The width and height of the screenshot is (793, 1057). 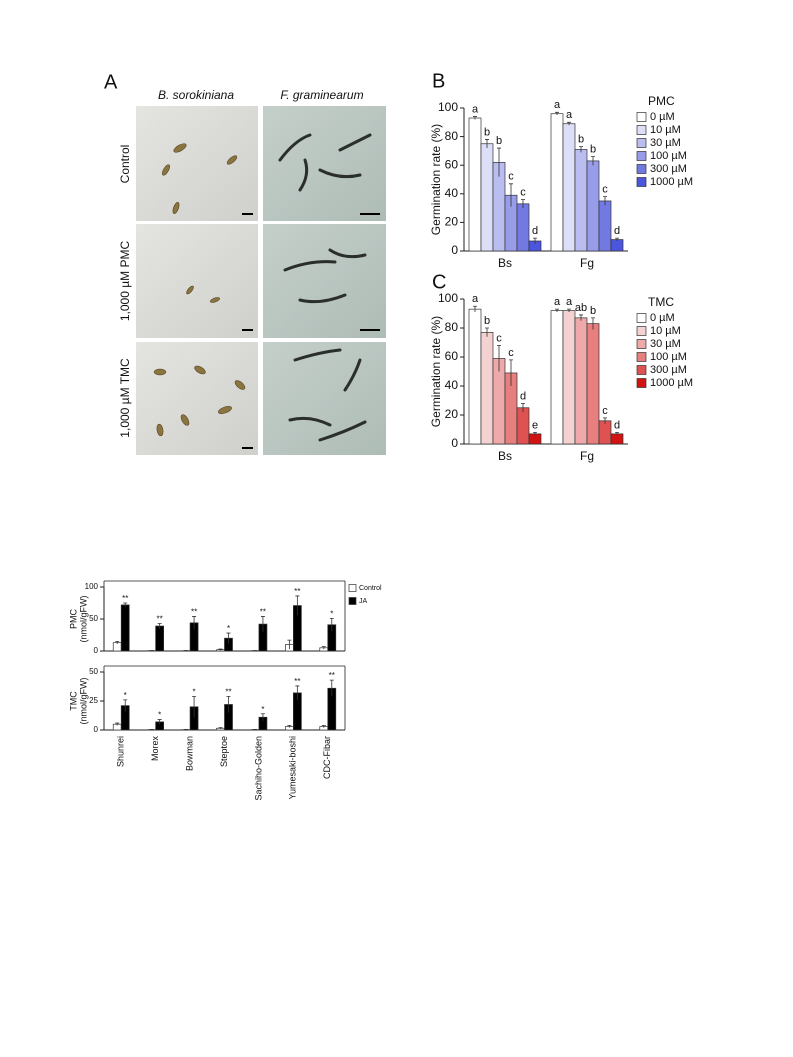 What do you see at coordinates (452, 327) in the screenshot?
I see `y-tick-label: 80` at bounding box center [452, 327].